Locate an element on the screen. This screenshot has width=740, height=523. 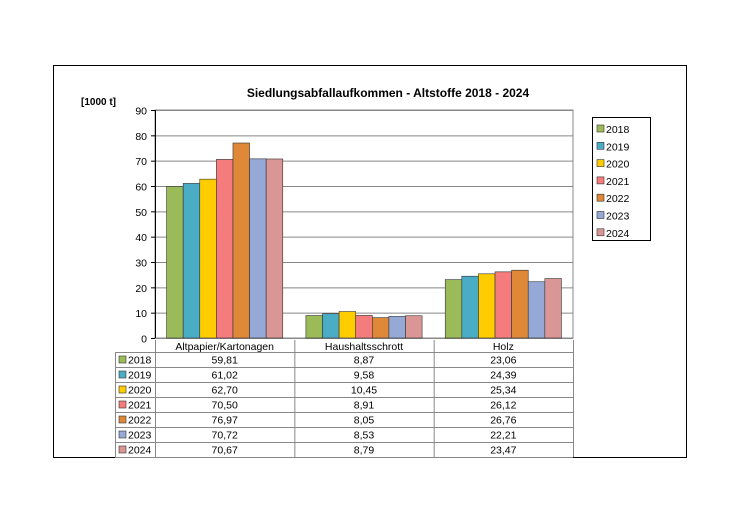
y-tick-label: 30 is located at coordinates (141, 264).